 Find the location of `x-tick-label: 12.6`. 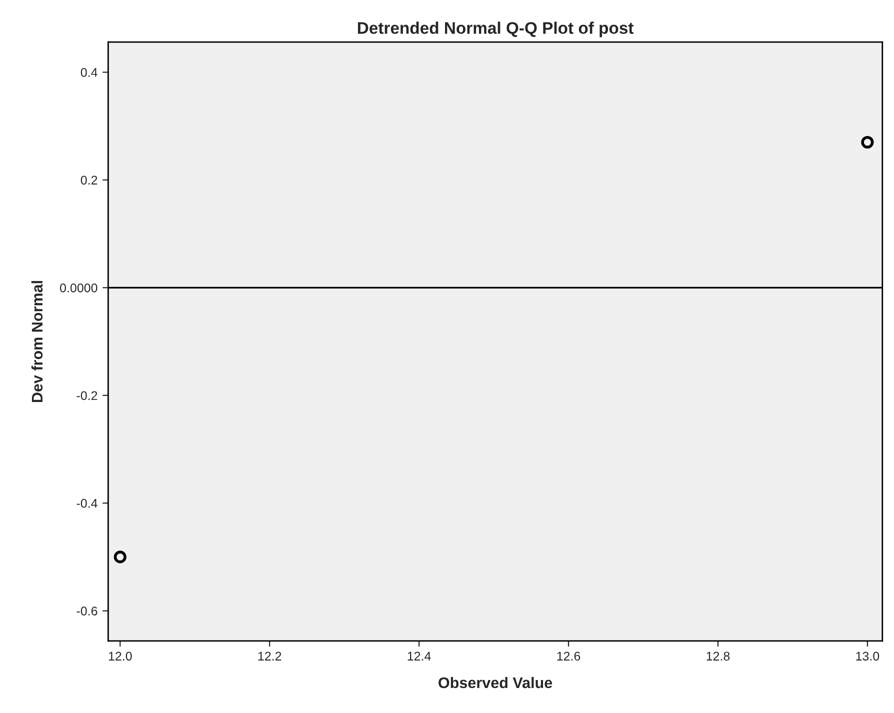

x-tick-label: 12.6 is located at coordinates (568, 656).